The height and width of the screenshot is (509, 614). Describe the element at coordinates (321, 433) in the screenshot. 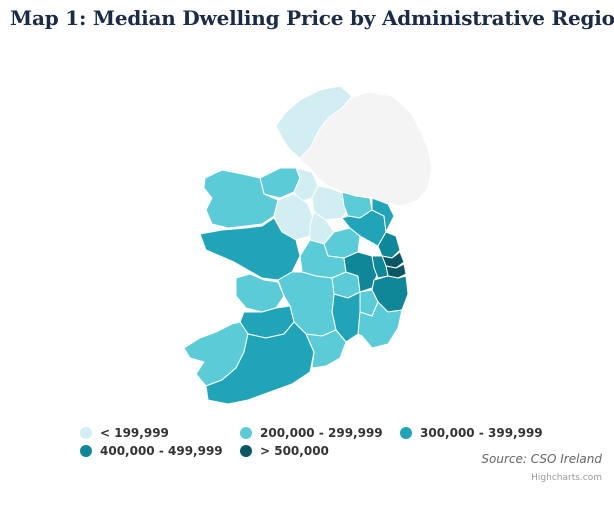

I see `legend-label: 200,000 - 299,999` at that location.